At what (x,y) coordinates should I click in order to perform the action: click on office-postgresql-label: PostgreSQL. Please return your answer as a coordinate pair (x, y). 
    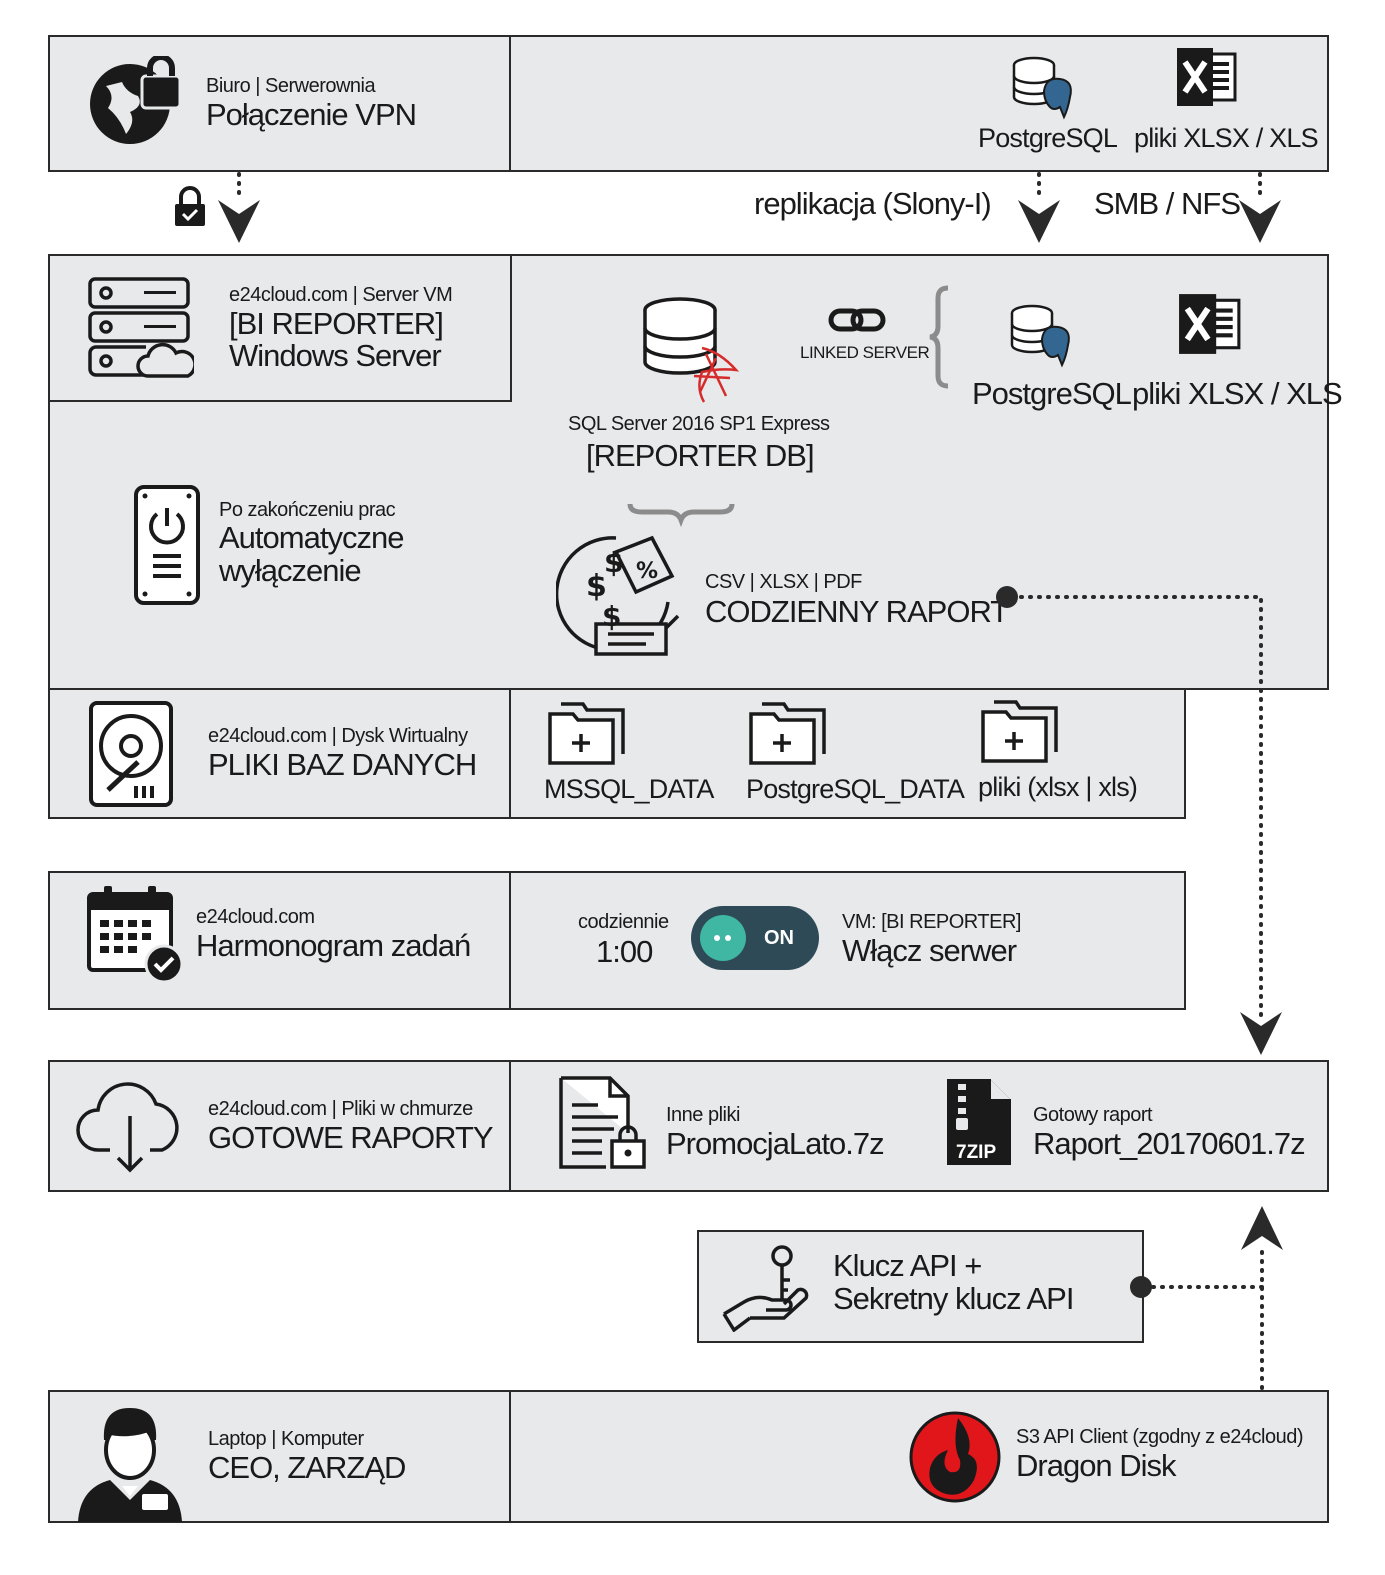
    Looking at the image, I should click on (1048, 138).